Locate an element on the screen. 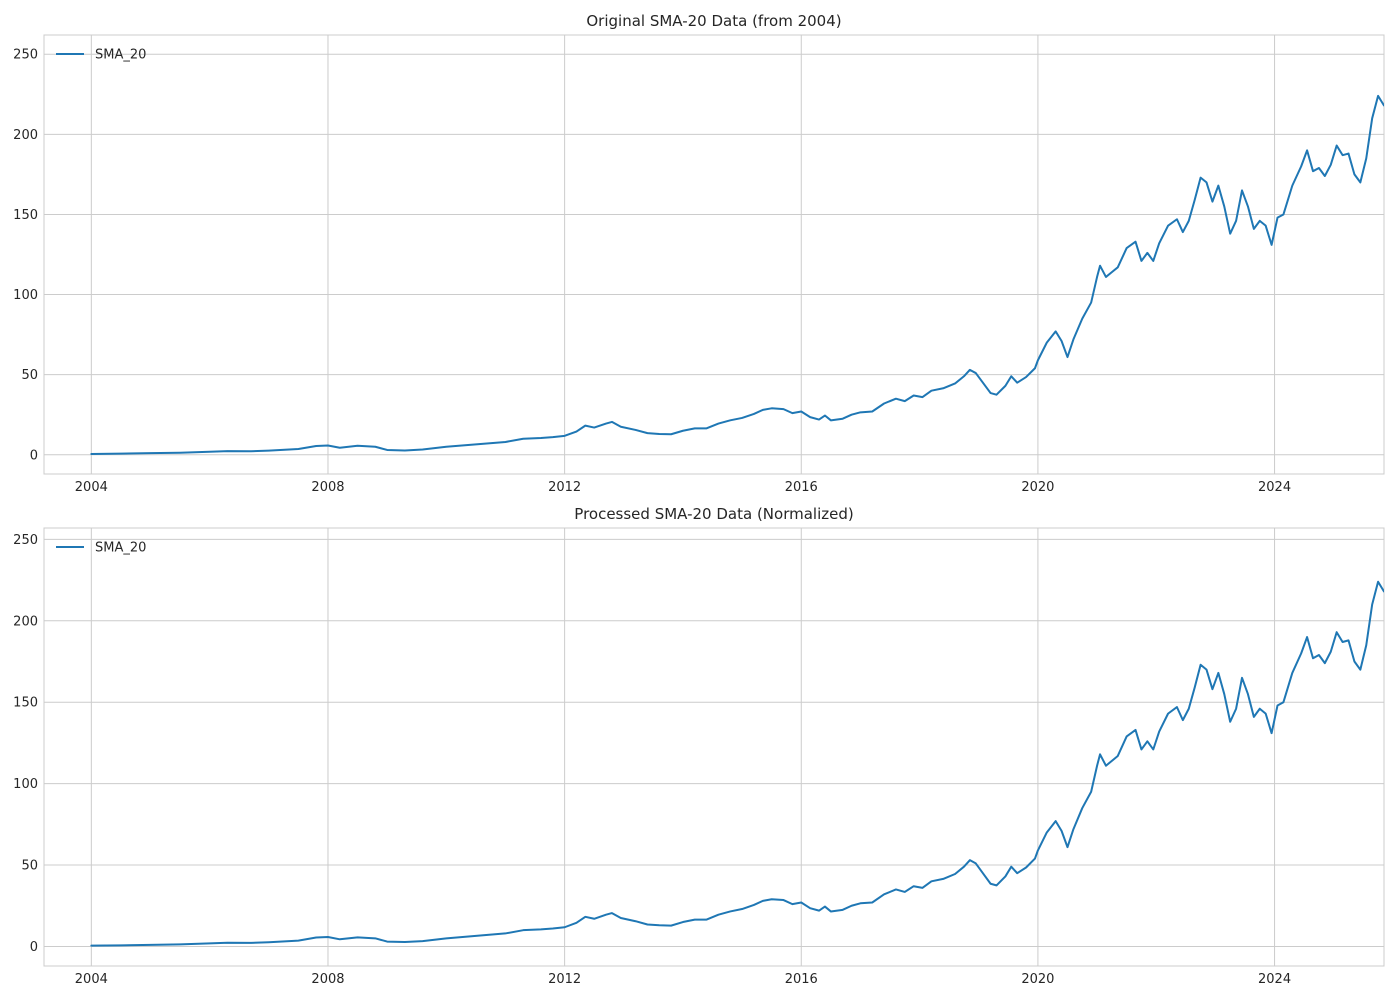  chart-title: Original SMA-20 Data (from 2004) is located at coordinates (713, 21).